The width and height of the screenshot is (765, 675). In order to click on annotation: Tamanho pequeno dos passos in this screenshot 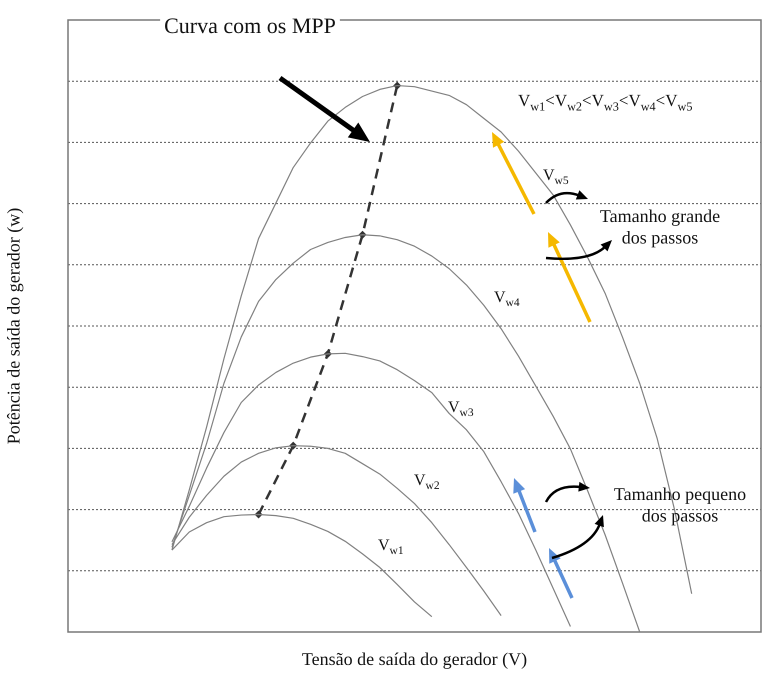, I will do `click(680, 505)`.